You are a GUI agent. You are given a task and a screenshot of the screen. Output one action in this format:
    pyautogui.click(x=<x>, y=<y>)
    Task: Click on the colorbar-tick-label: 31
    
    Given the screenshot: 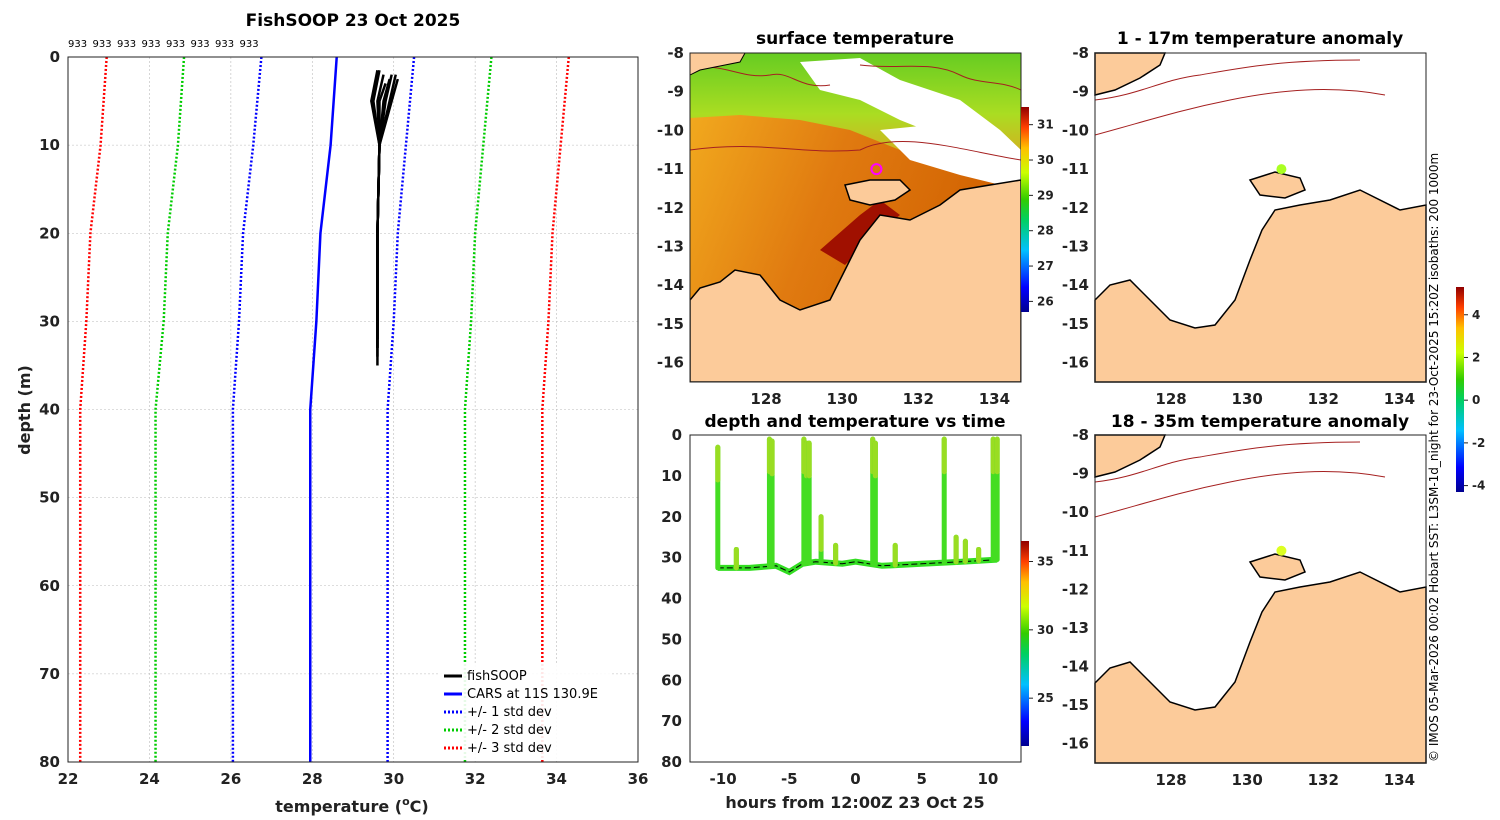 What is the action you would take?
    pyautogui.click(x=1045, y=125)
    